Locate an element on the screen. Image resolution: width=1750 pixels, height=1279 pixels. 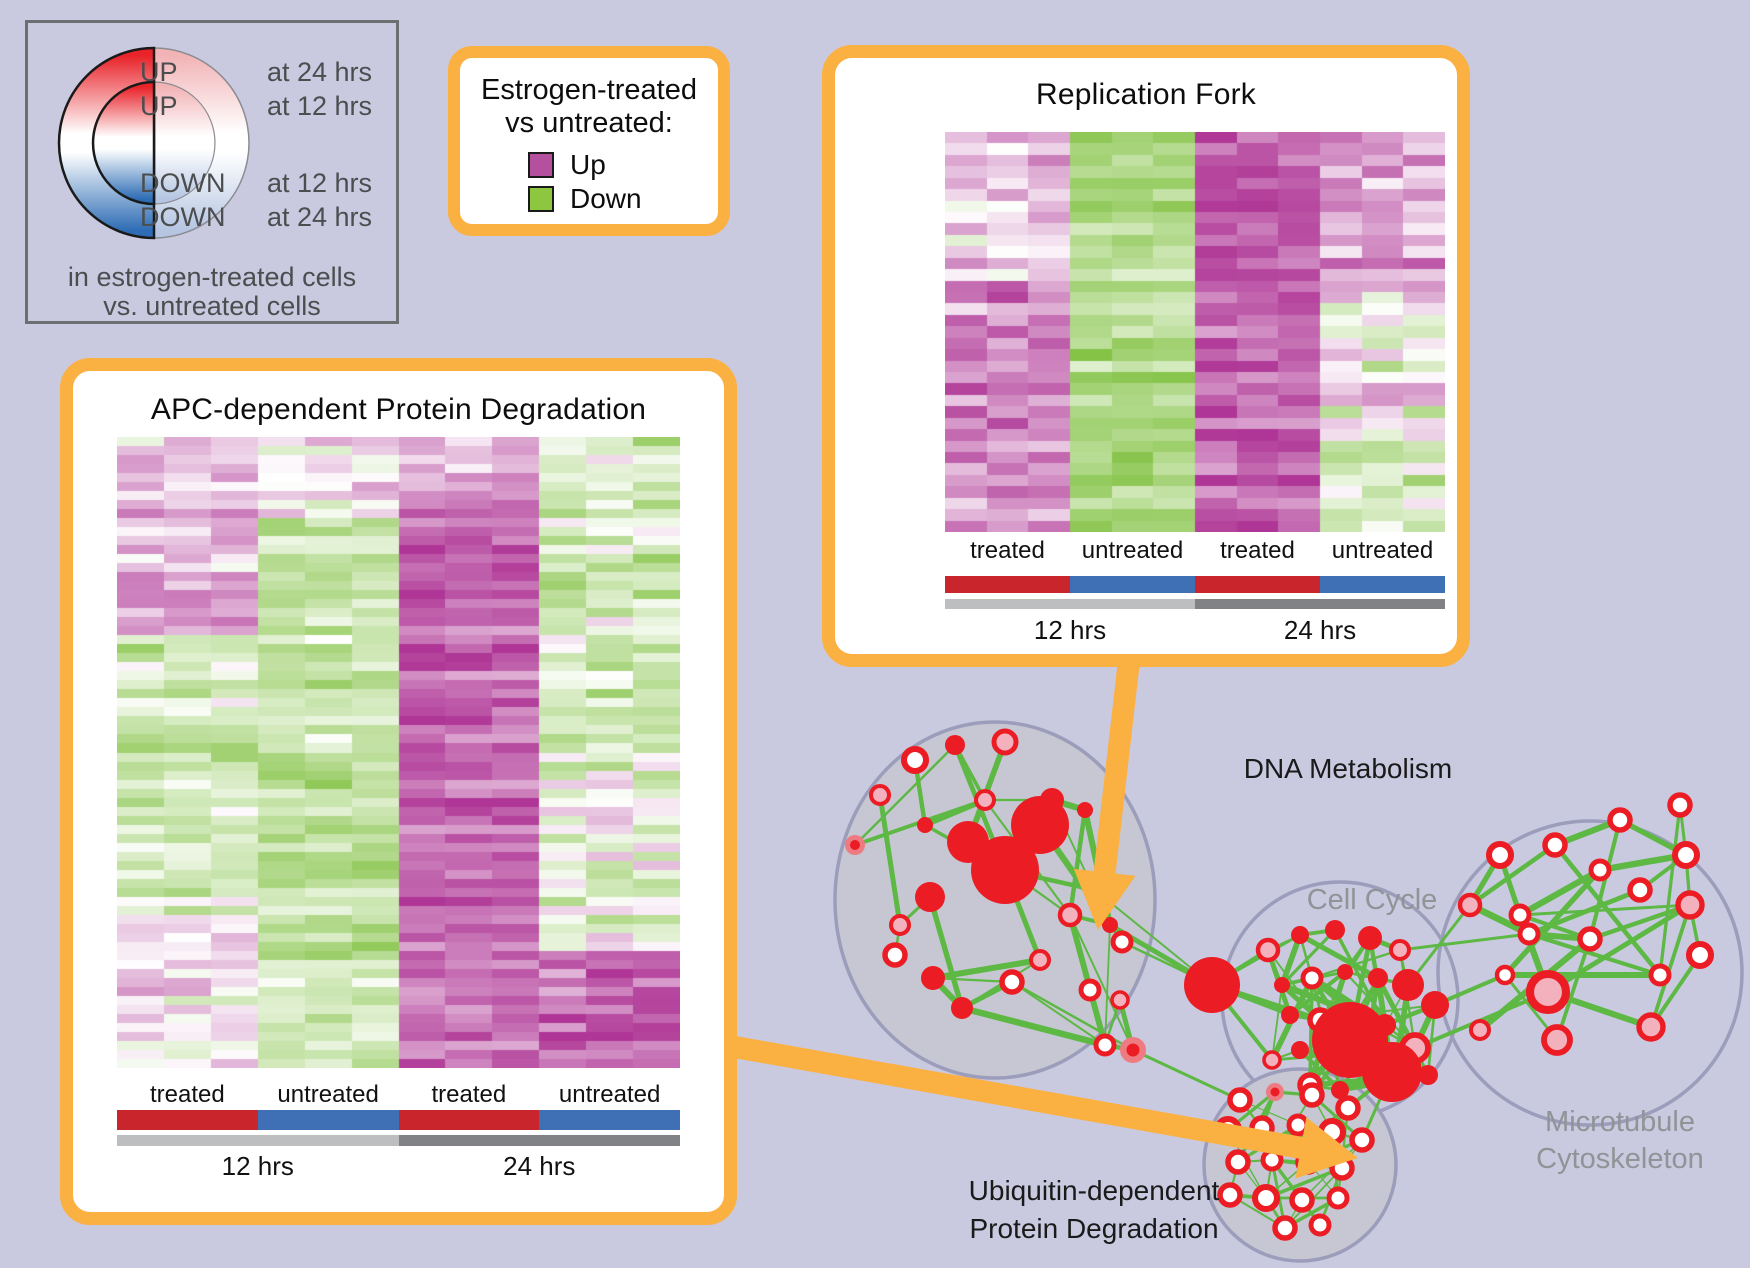
cluster-ellipse-mt is located at coordinates (1590, 973).